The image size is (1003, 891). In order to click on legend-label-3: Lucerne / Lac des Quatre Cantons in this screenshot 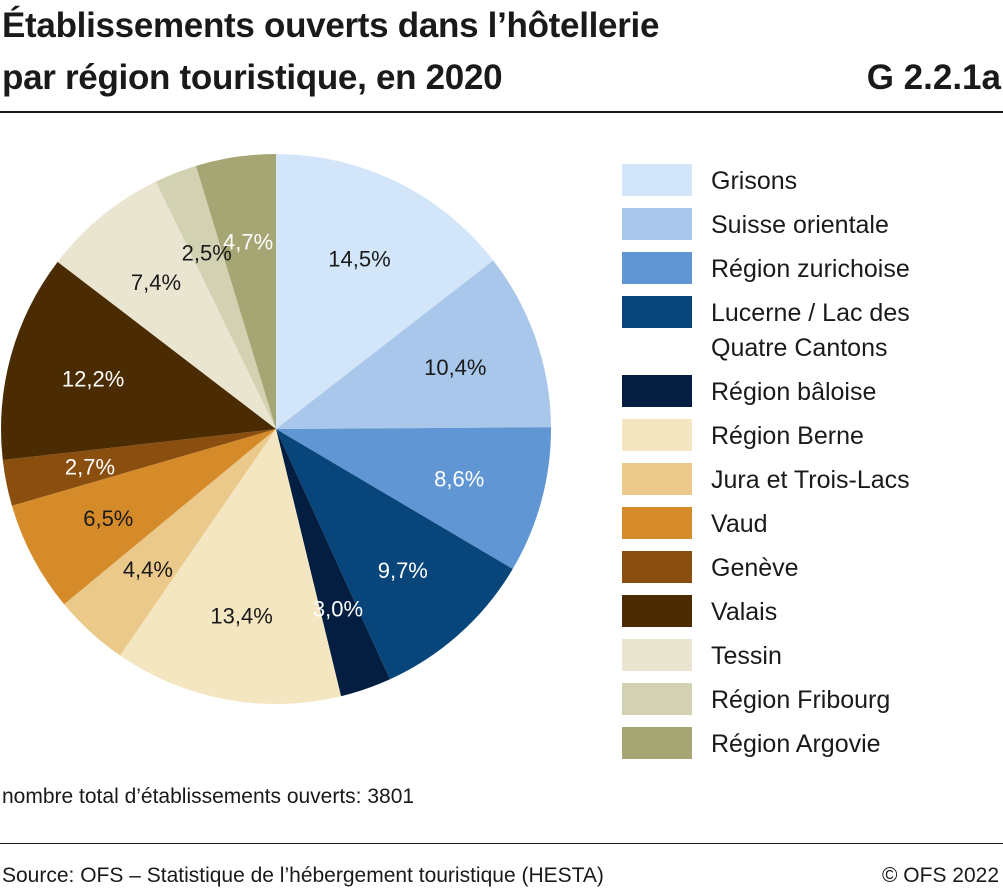, I will do `click(810, 330)`.